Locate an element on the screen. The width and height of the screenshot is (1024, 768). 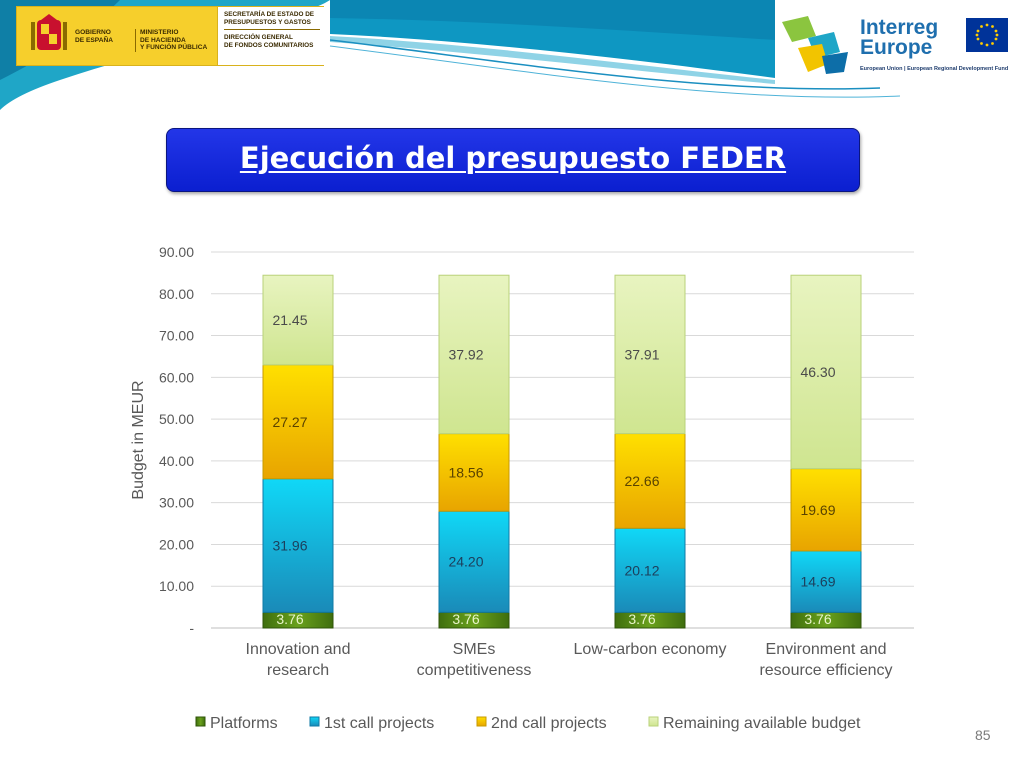
ministry-line-2: DE HACIENDA is located at coordinates (163, 40).